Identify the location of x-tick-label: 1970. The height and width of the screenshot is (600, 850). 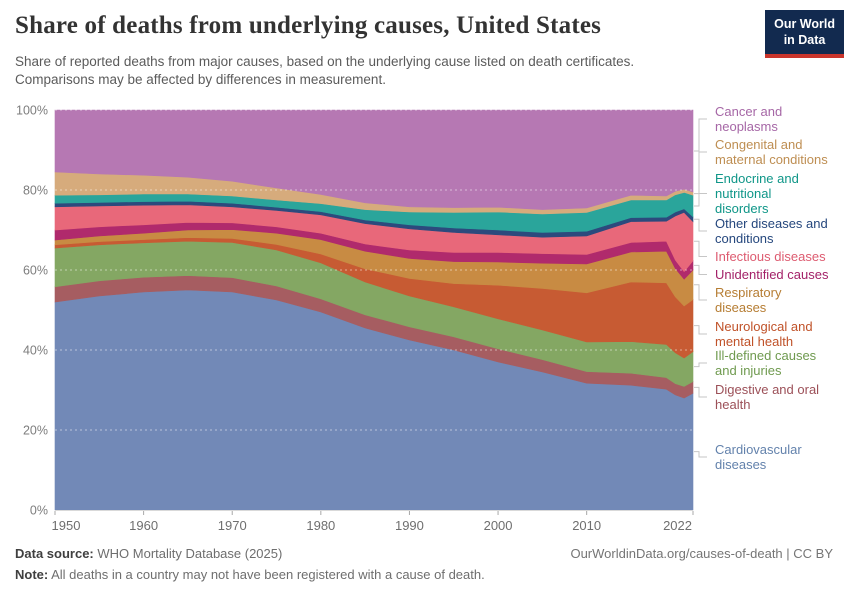
(232, 525).